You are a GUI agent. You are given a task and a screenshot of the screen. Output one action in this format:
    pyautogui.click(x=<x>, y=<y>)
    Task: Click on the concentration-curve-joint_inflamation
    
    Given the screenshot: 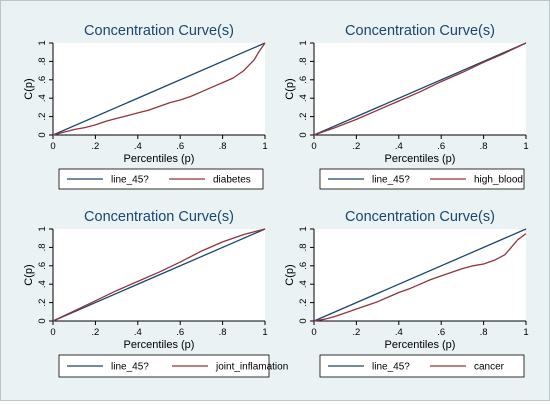 What is the action you would take?
    pyautogui.click(x=159, y=275)
    